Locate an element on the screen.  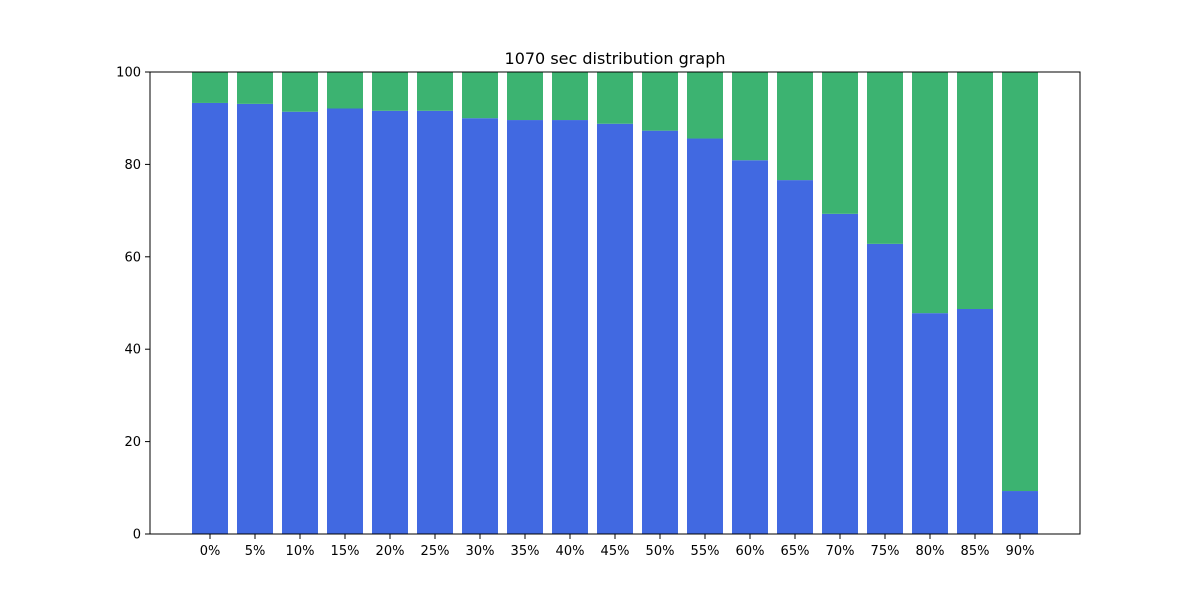
x-tick-label: 0% is located at coordinates (210, 551).